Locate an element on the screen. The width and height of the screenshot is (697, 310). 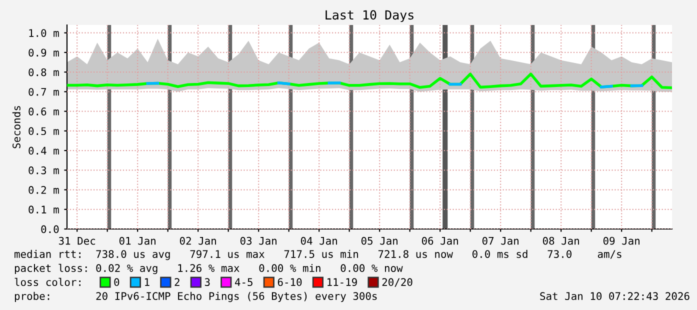
x-tick-label: 09 Jan is located at coordinates (621, 240).